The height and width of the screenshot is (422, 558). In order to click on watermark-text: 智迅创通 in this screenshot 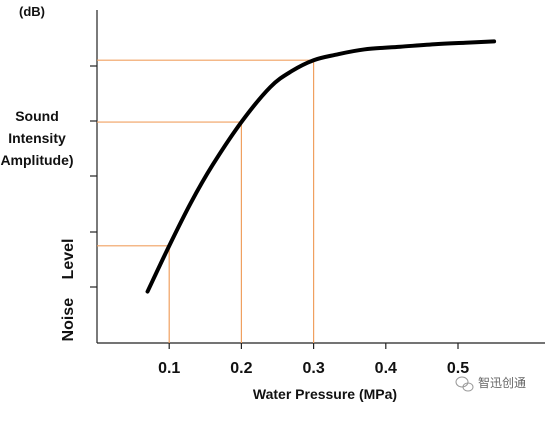, I will do `click(502, 382)`.